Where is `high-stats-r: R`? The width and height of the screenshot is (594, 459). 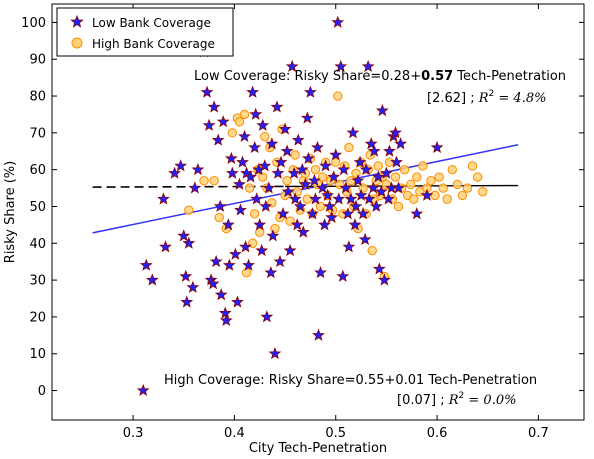
high-stats-r: R is located at coordinates (453, 400).